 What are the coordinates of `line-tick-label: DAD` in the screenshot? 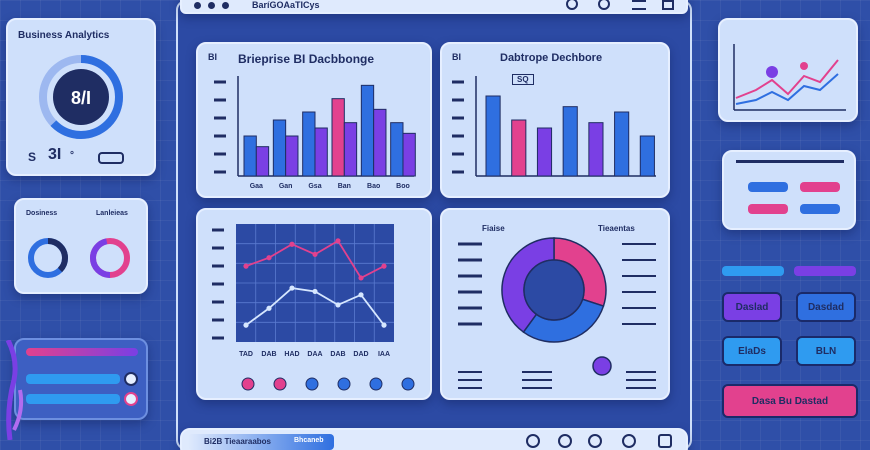 It's located at (360, 354).